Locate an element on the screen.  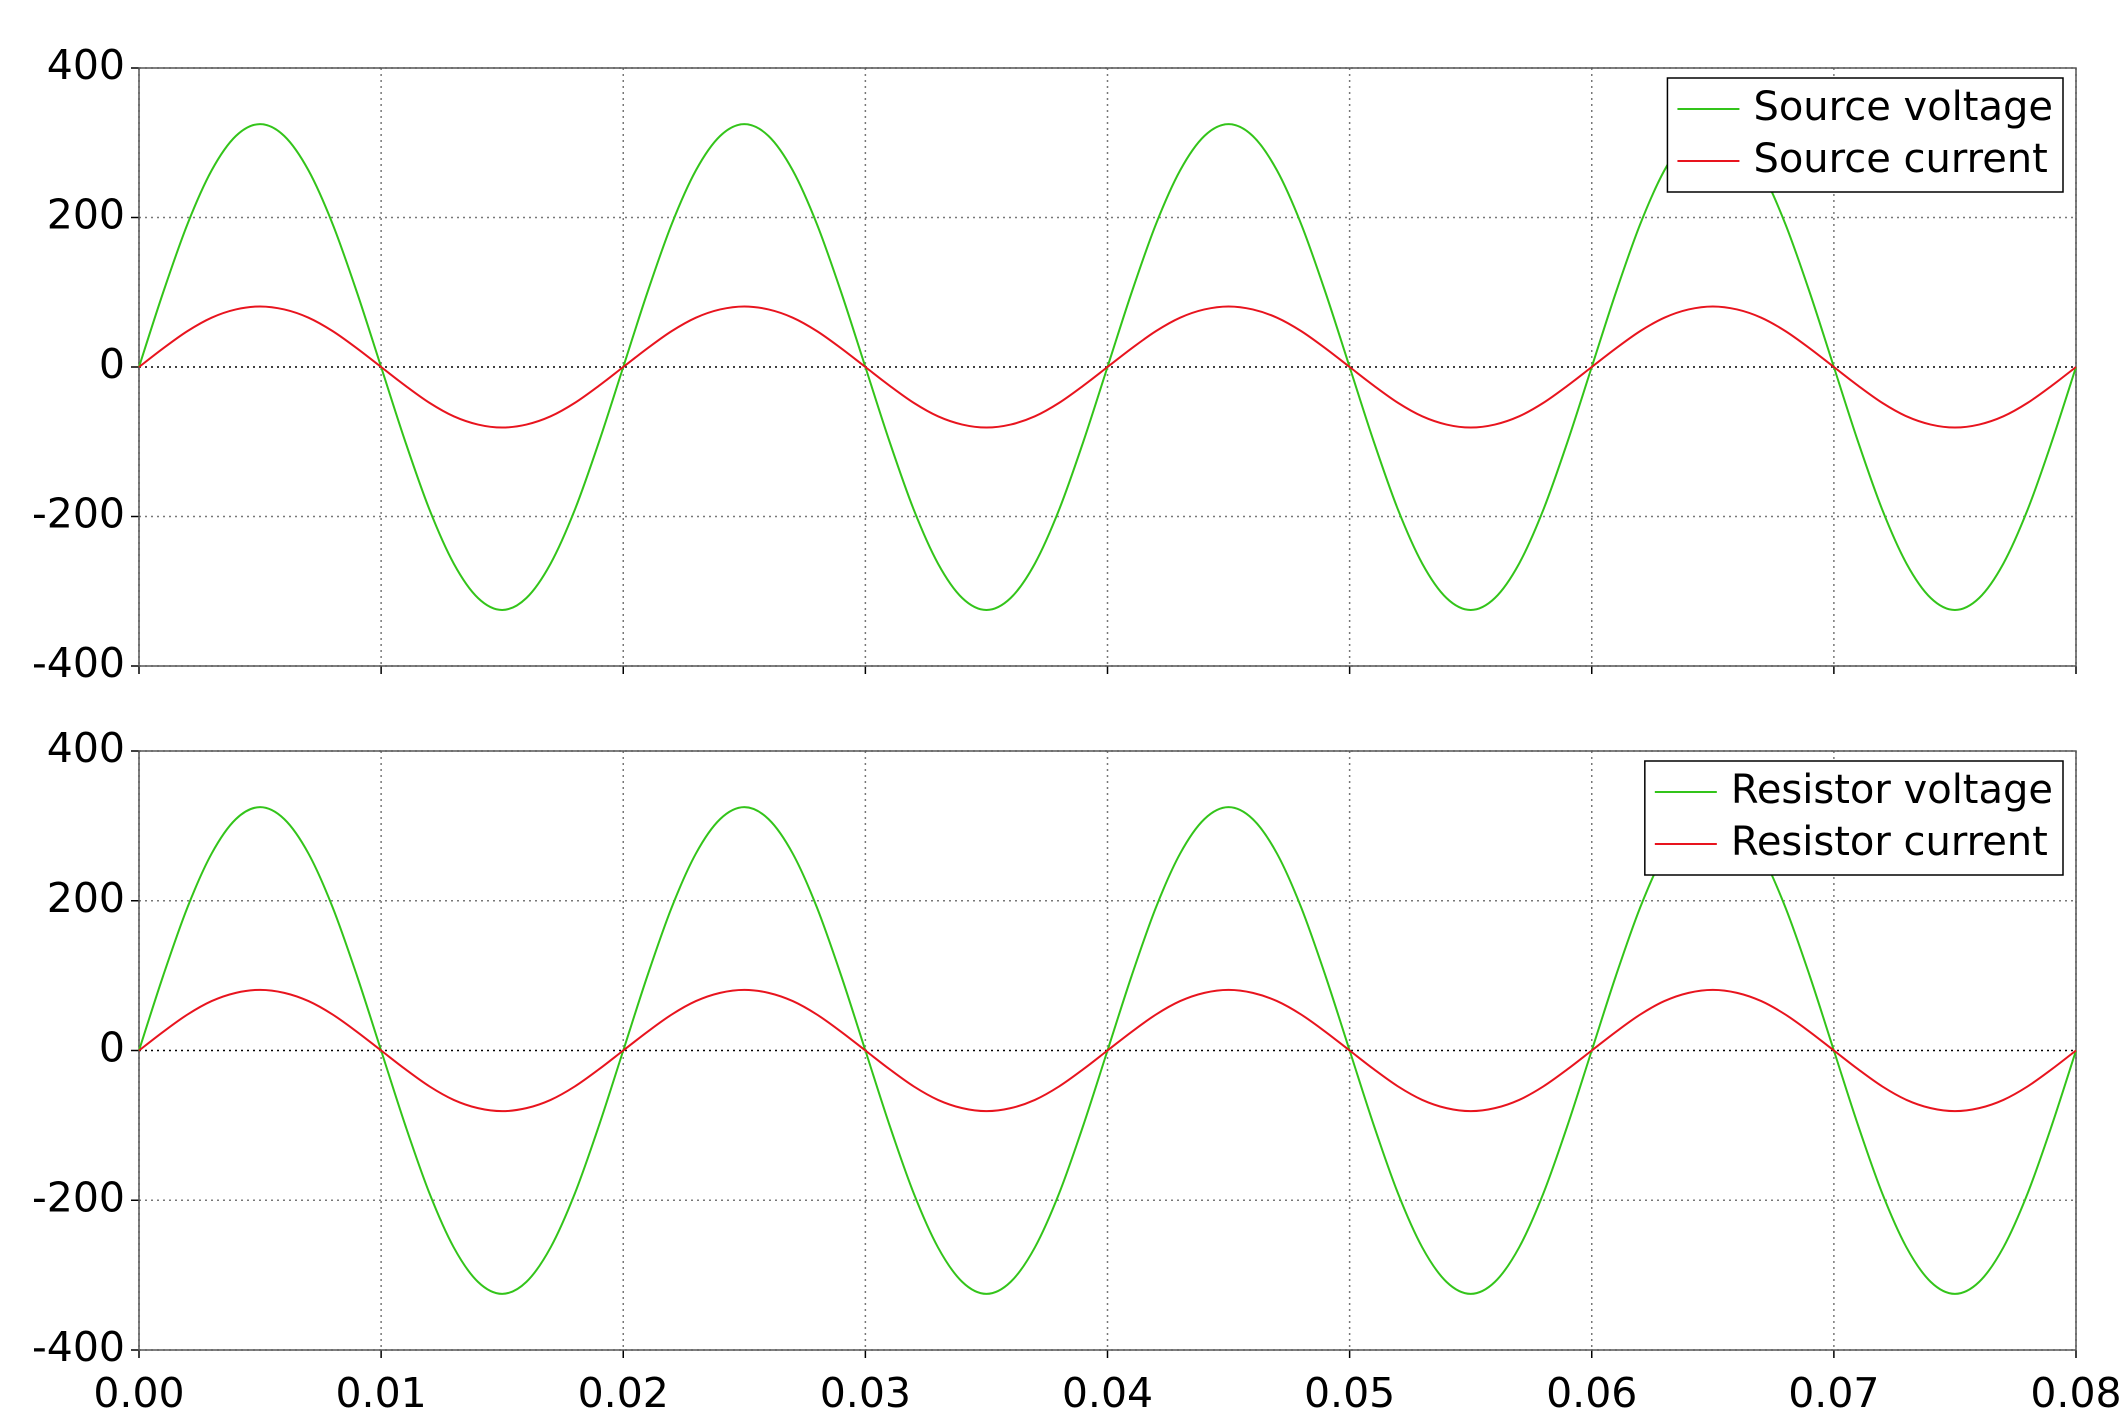
legend-label: Resistor current is located at coordinates (1889, 842).